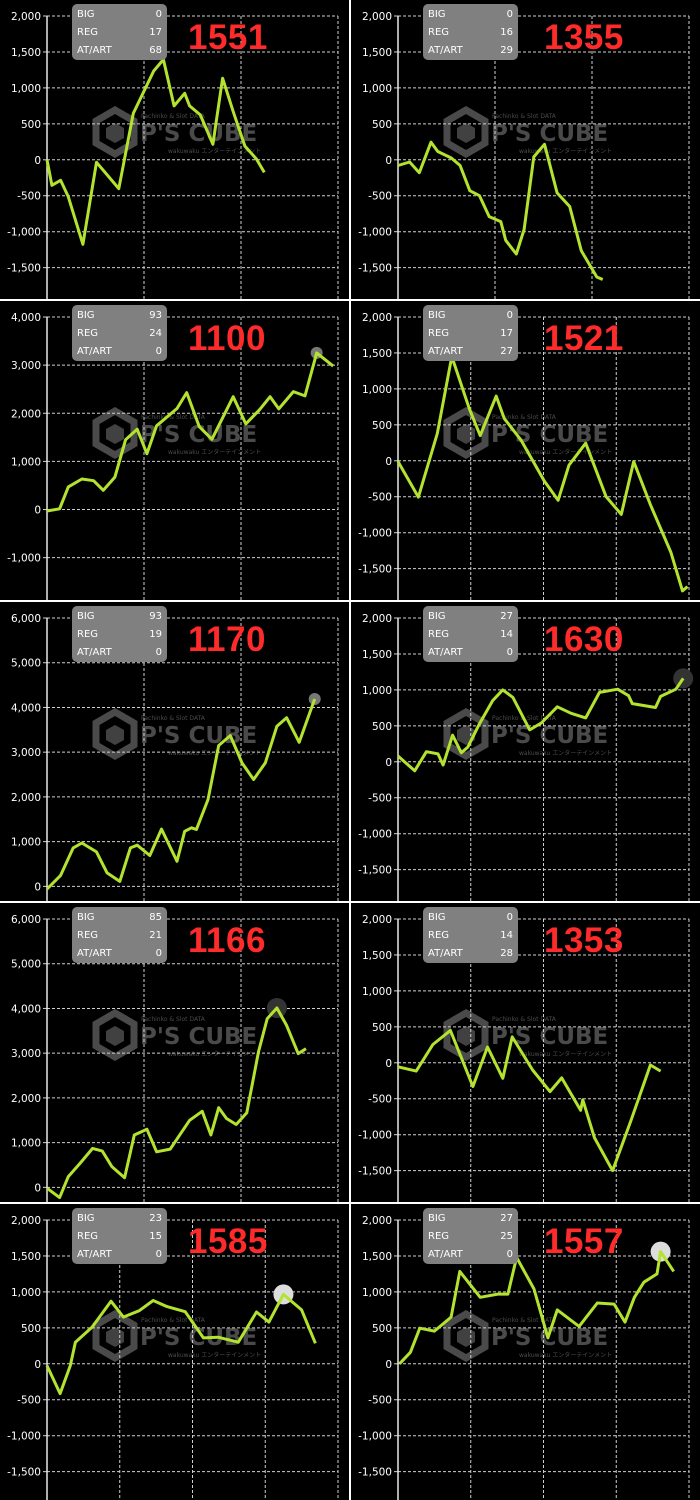  I want to click on y-tick-label: 4,000, so click(26, 708).